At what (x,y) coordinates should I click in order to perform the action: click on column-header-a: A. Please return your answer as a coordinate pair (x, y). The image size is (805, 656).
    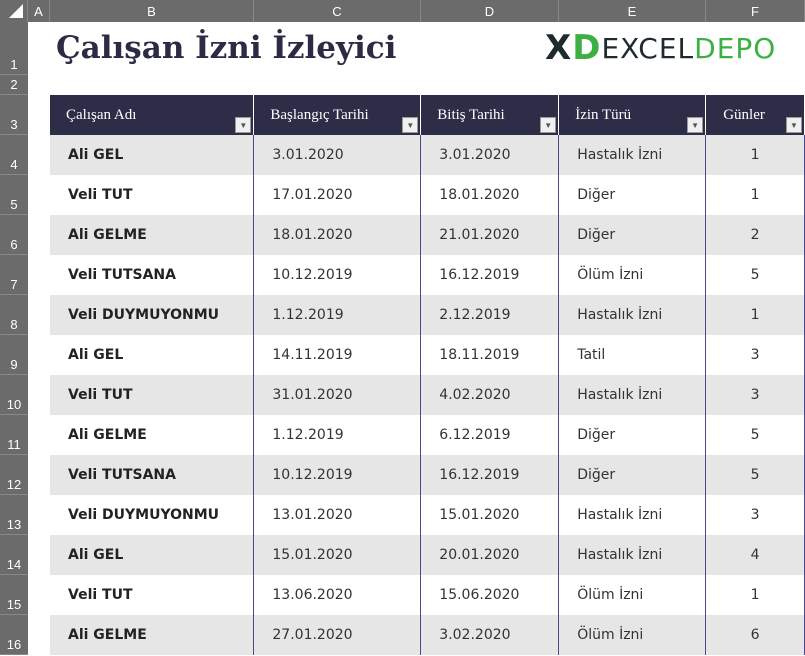
    Looking at the image, I should click on (39, 11).